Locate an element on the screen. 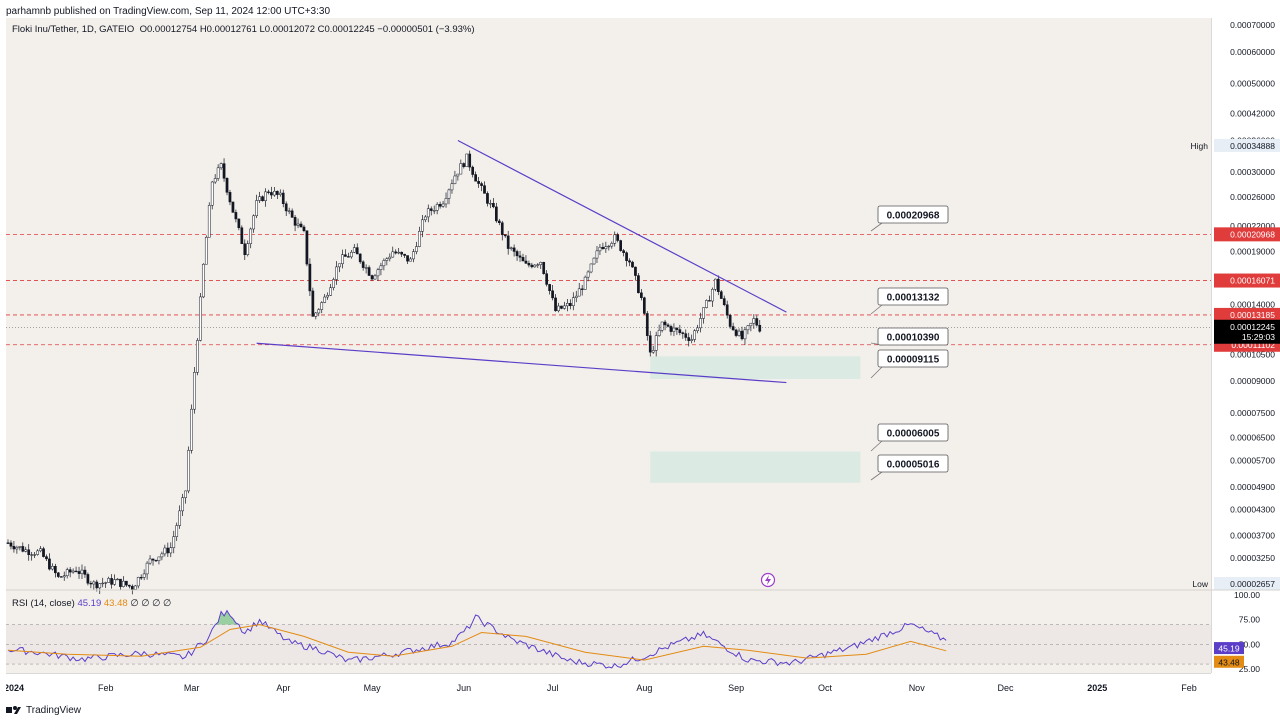  trendline is located at coordinates (521, 363).